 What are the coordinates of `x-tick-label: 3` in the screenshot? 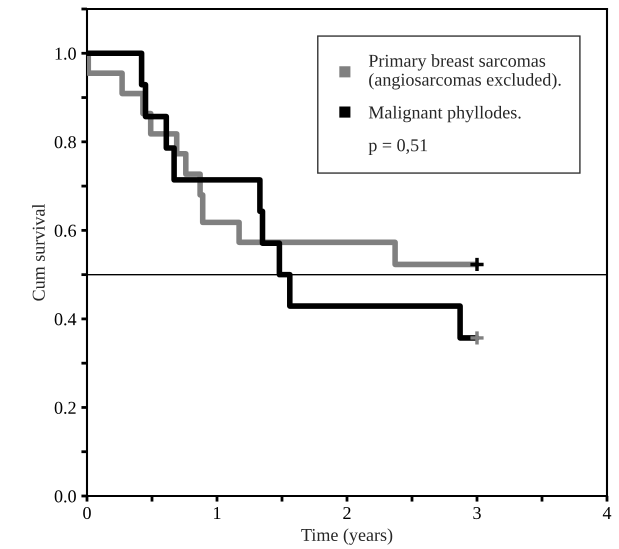 It's located at (477, 513).